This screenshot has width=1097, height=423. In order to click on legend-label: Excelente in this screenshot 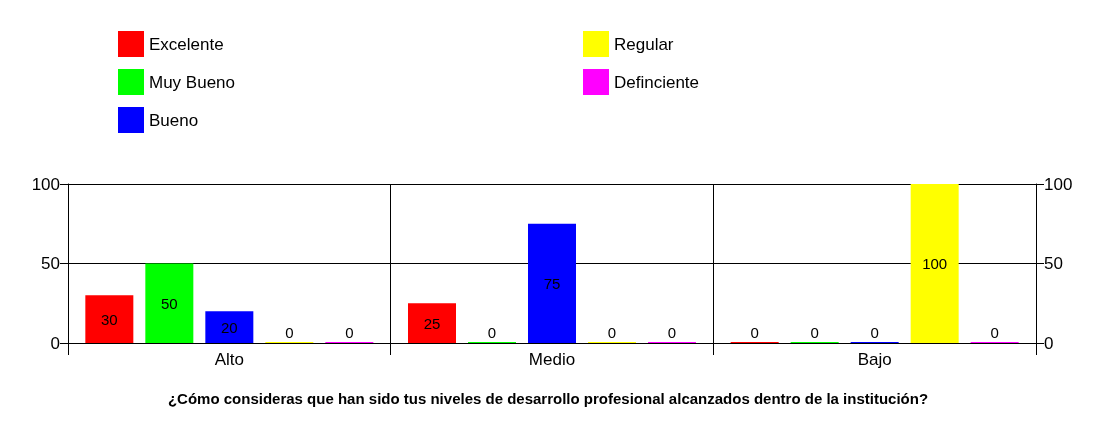, I will do `click(186, 44)`.